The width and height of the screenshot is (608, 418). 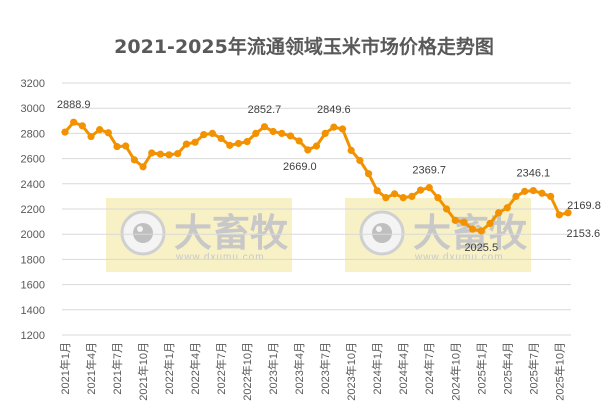 I want to click on y-tick-label: 2800, so click(x=33, y=134).